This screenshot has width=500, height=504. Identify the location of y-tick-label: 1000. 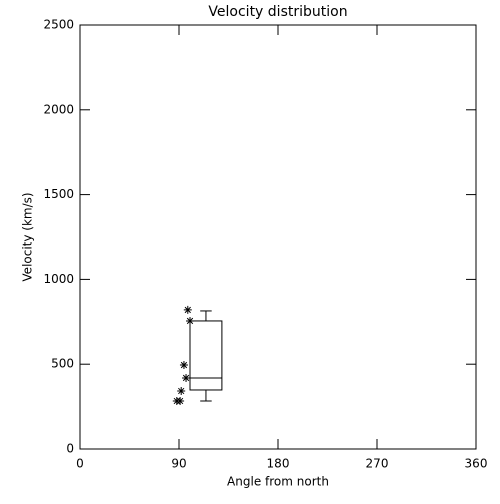
(58, 279).